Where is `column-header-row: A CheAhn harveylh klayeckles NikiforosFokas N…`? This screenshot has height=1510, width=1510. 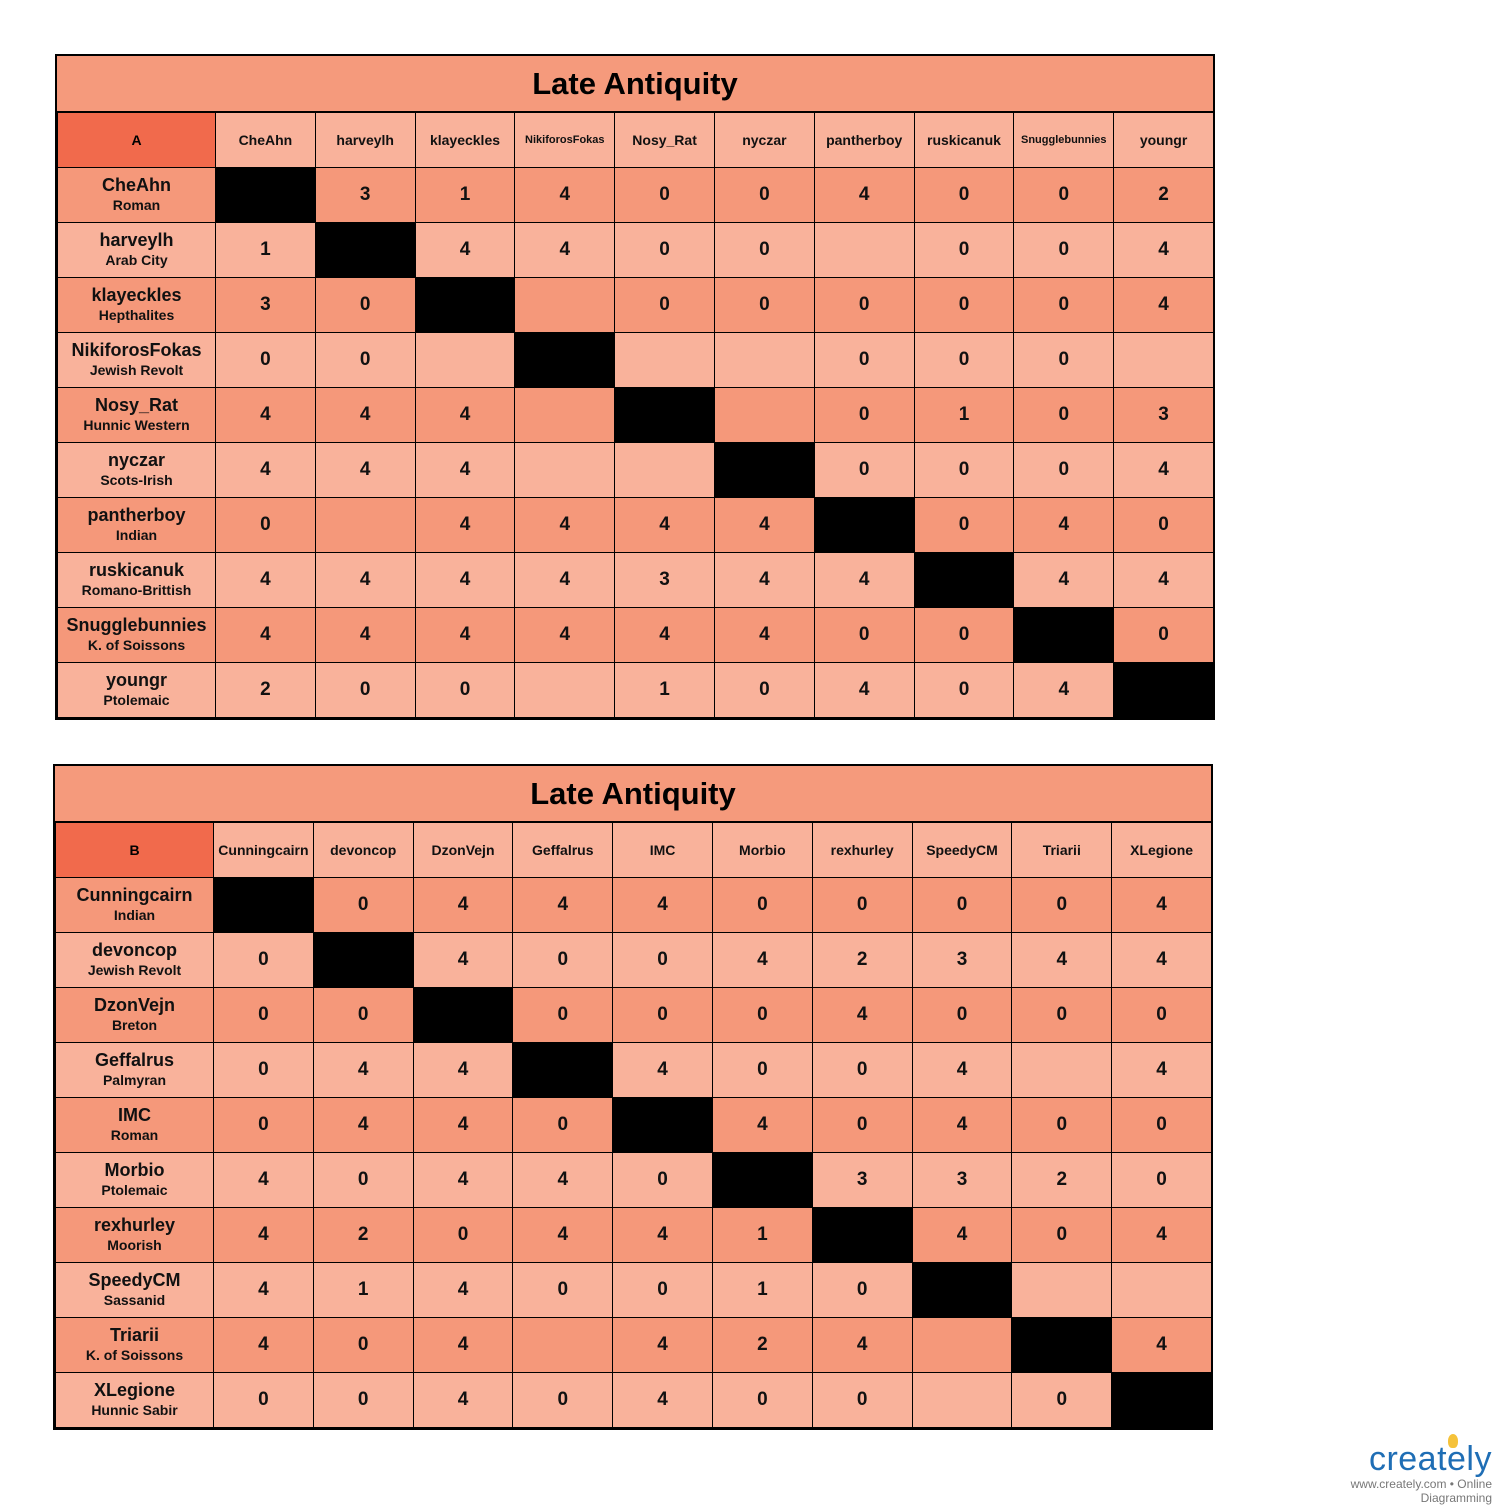
column-header-row: A CheAhn harveylh klayeckles NikiforosFokas N… is located at coordinates (635, 140).